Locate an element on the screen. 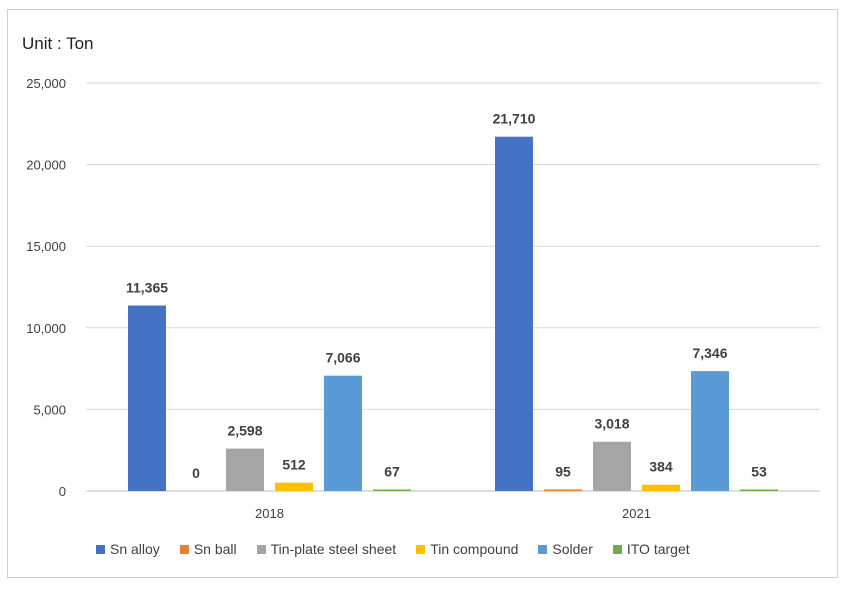  legend-item: Sn ball is located at coordinates (208, 549).